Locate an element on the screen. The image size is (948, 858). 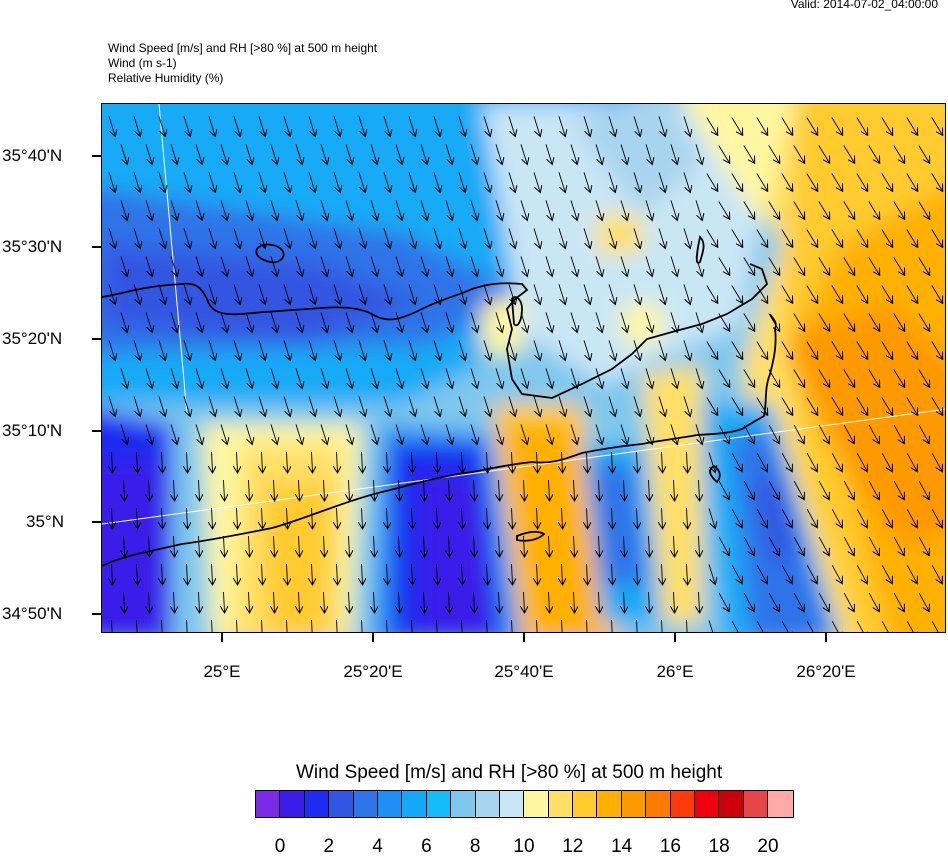
lat-label-35-10n: 35°10'N is located at coordinates (32, 430).